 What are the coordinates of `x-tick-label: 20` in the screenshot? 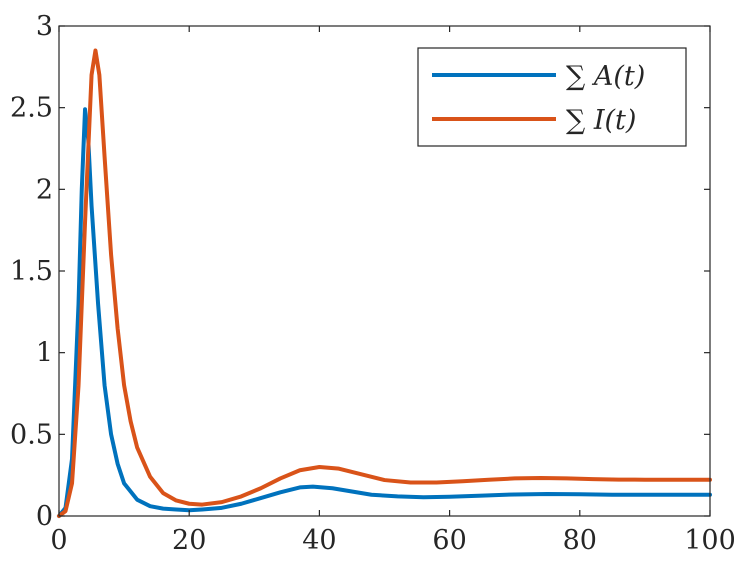 It's located at (189, 540).